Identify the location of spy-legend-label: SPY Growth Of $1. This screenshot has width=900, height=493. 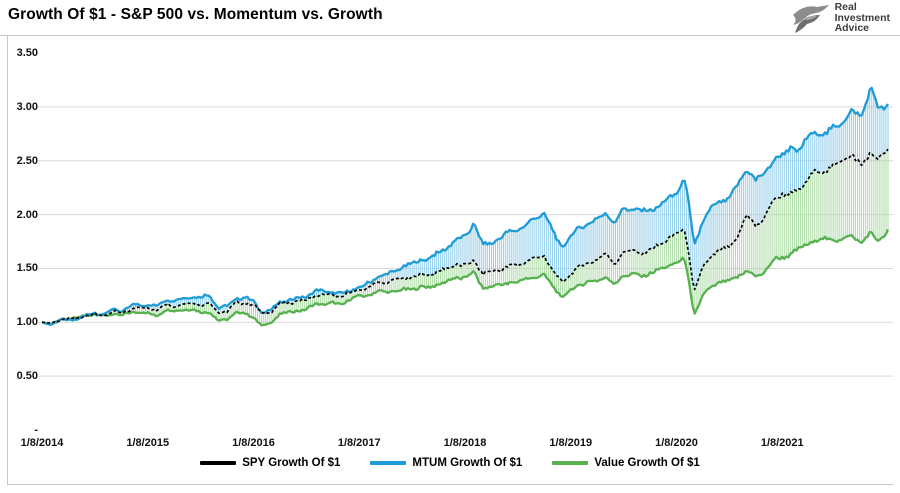
(291, 463).